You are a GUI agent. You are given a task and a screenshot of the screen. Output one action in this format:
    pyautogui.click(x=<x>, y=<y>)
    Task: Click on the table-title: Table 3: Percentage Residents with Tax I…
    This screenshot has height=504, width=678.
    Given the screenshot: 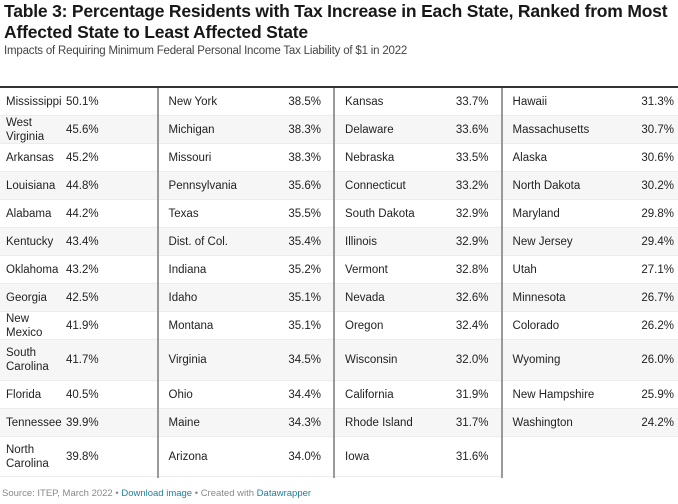 What is the action you would take?
    pyautogui.click(x=336, y=21)
    